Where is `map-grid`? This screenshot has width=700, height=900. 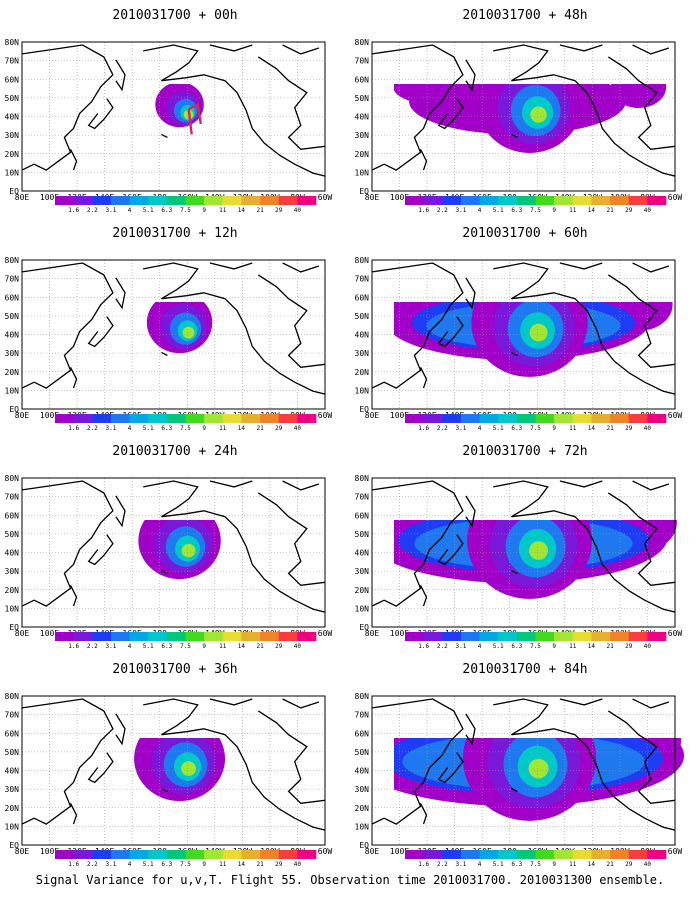 map-grid is located at coordinates (523, 552).